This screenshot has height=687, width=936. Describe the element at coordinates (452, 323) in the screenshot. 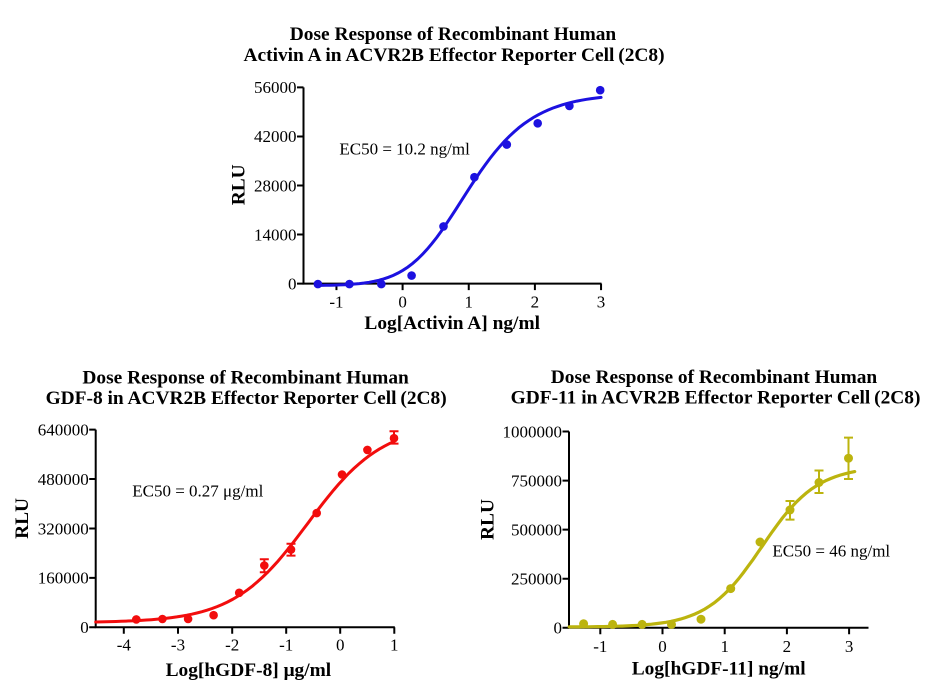

I see `svg-text: Log[Activin A] ng/ml` at that location.